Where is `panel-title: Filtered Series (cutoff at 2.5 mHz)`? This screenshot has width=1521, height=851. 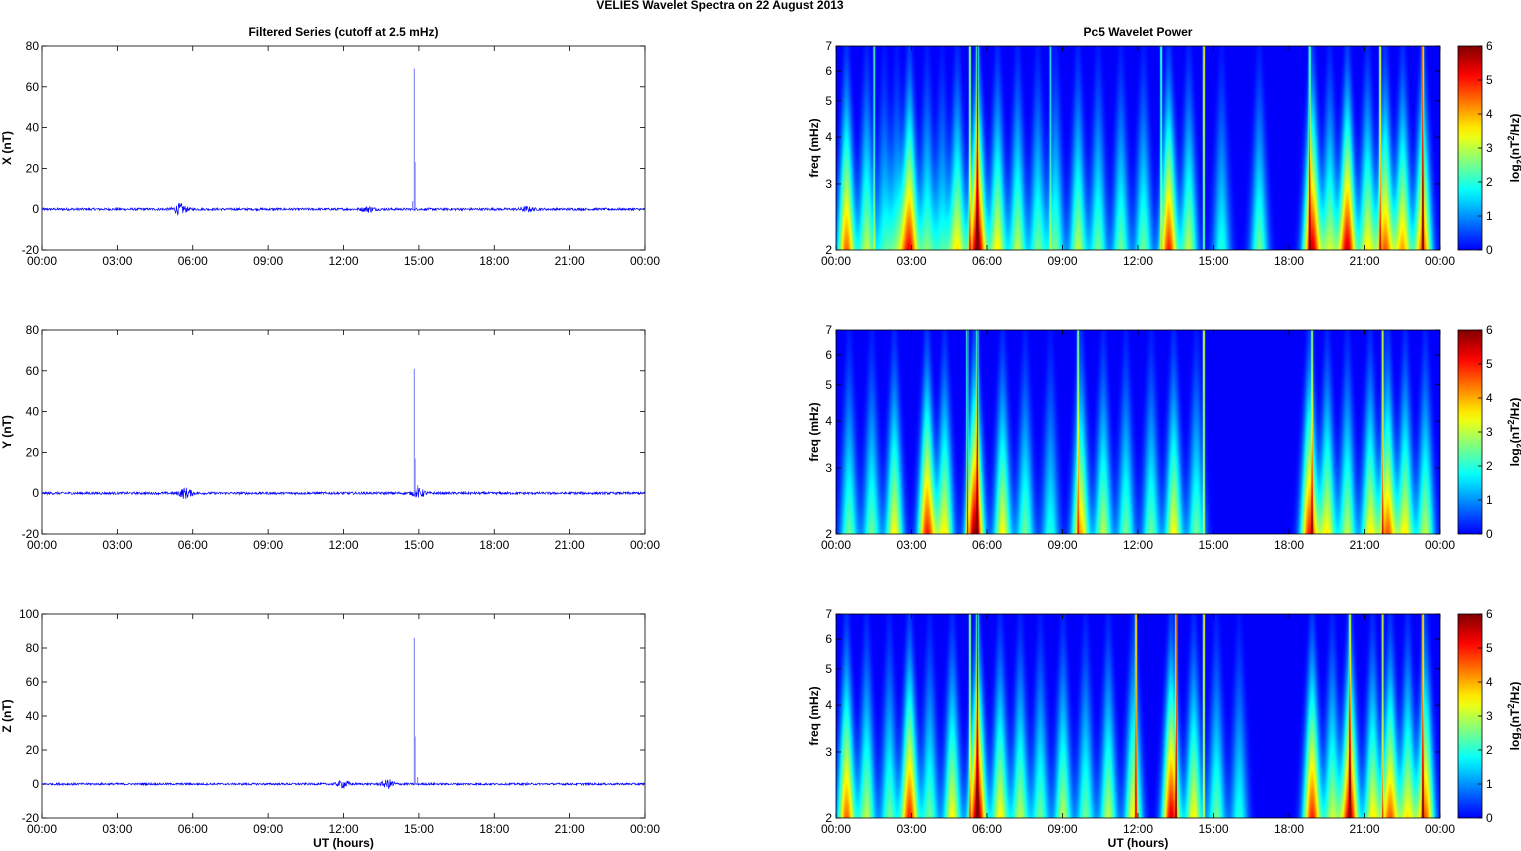 panel-title: Filtered Series (cutoff at 2.5 mHz) is located at coordinates (343, 32).